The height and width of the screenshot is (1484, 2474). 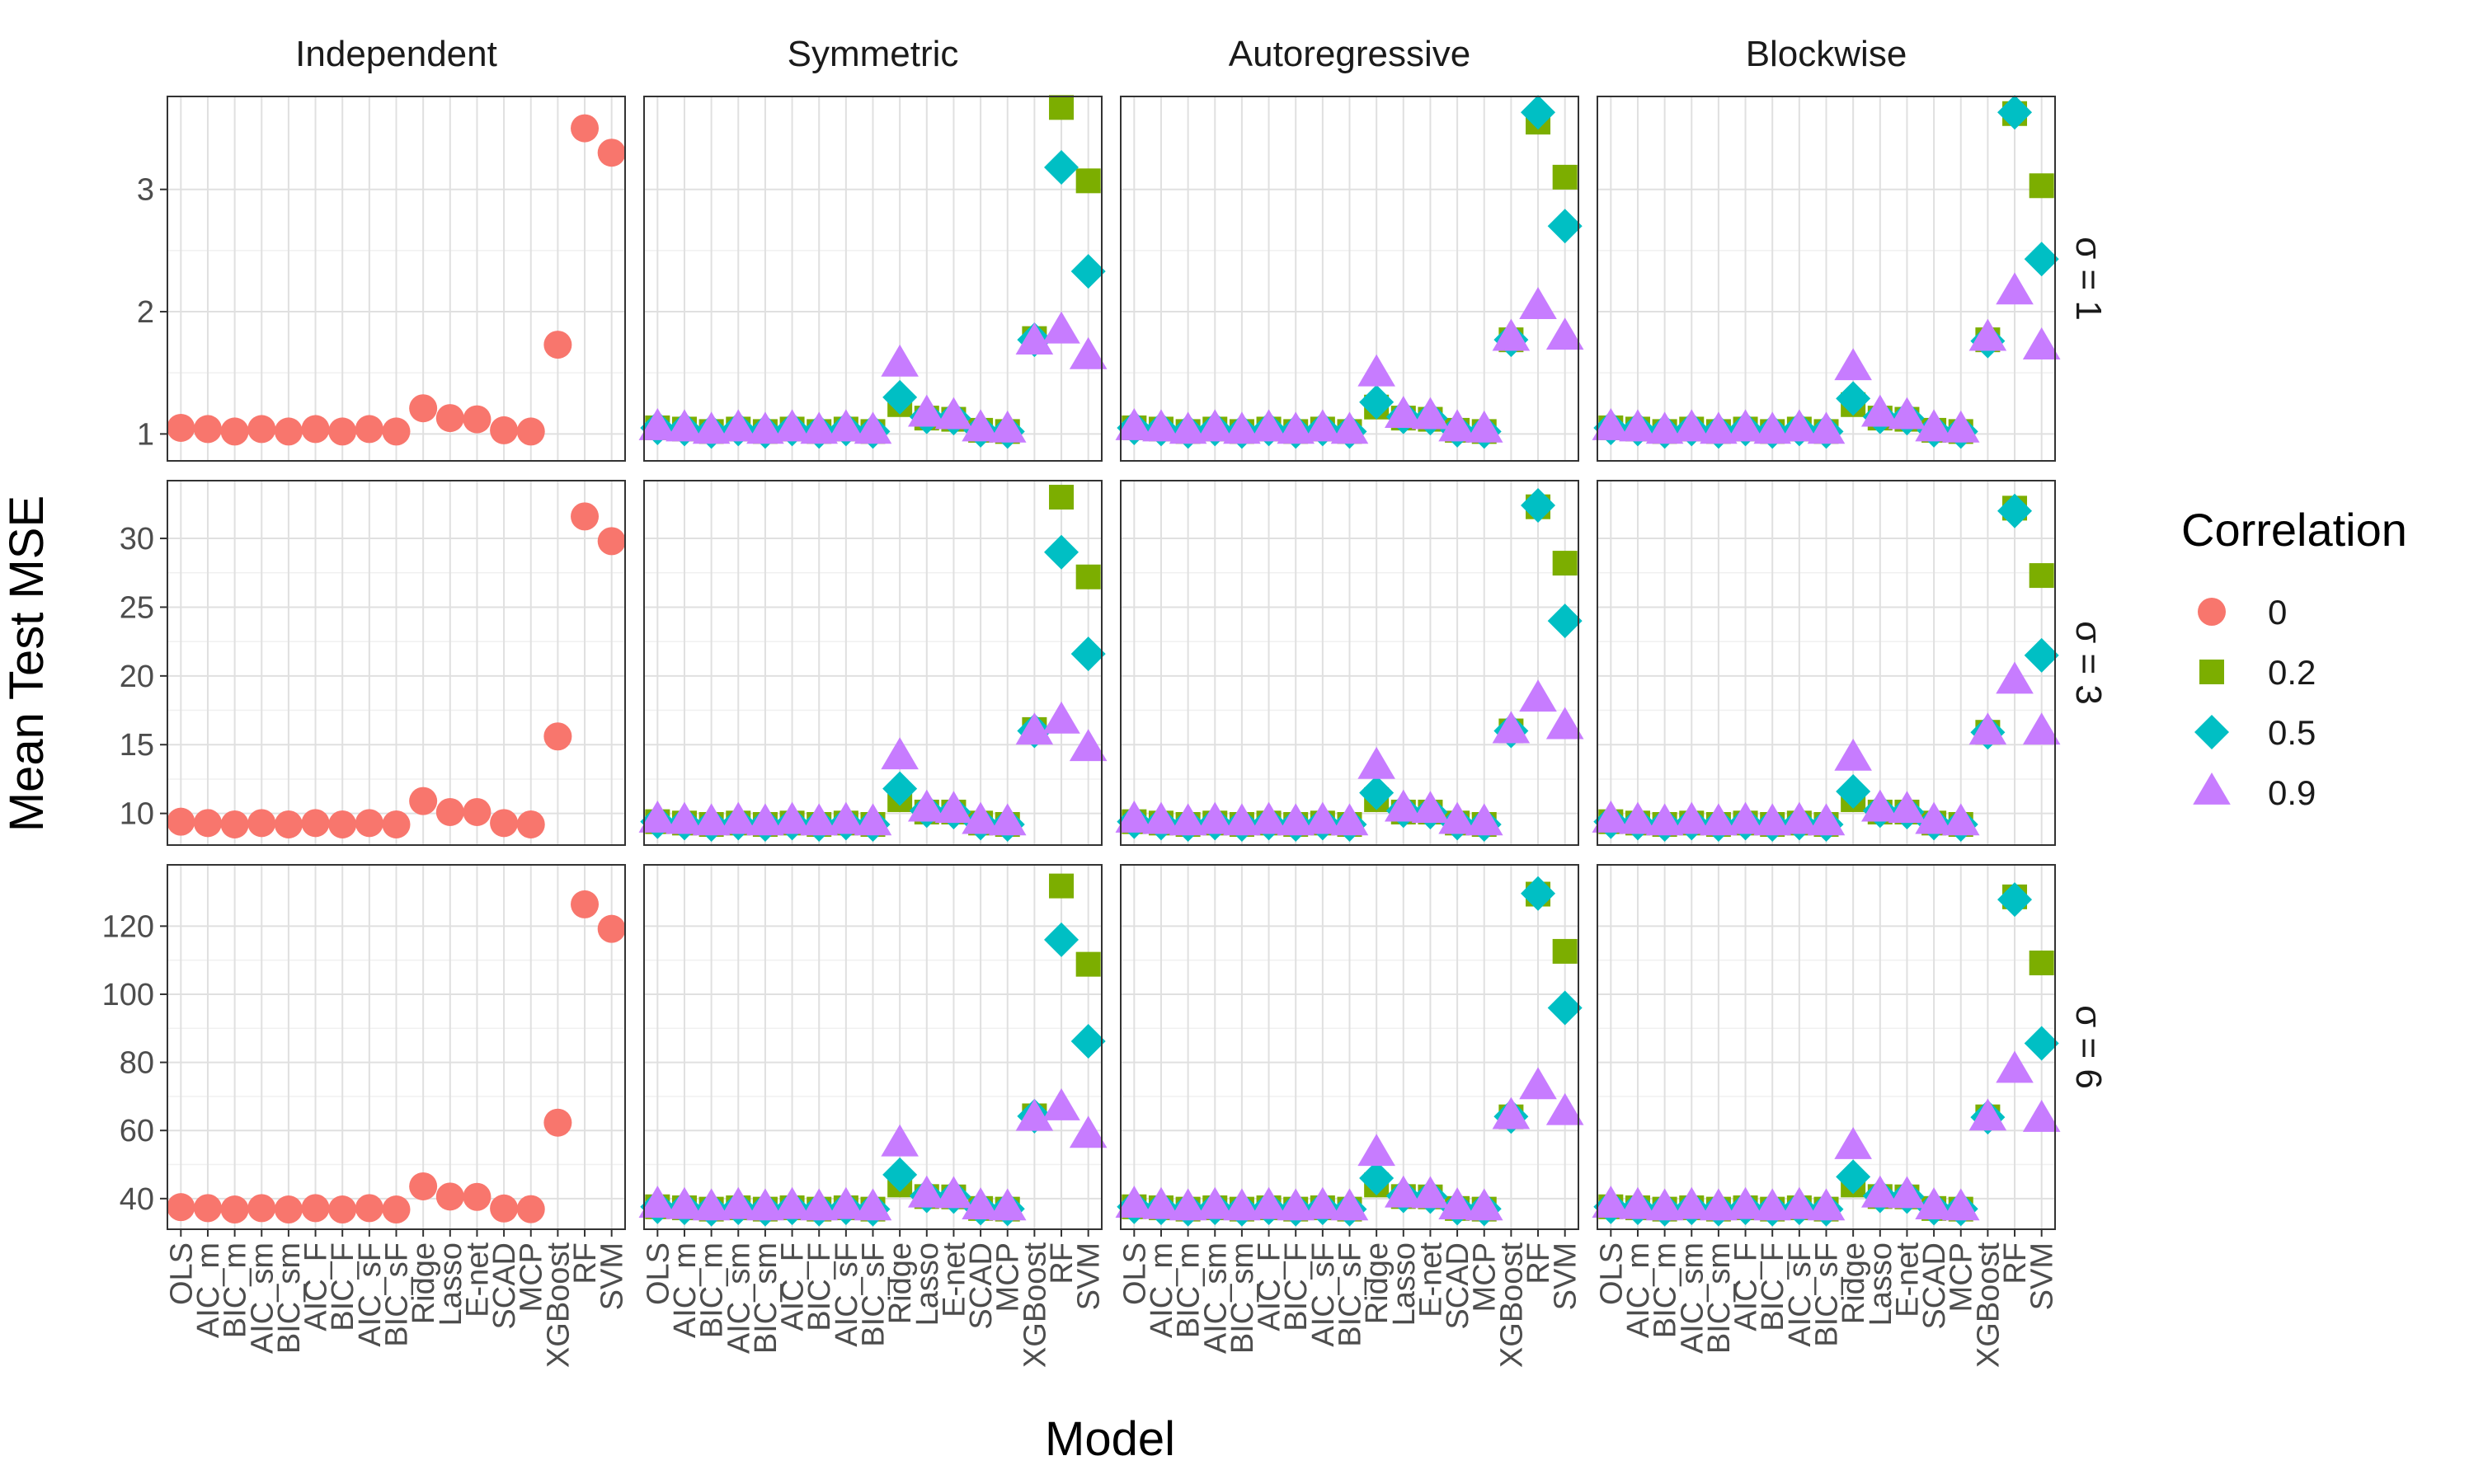 What do you see at coordinates (449, 811) in the screenshot?
I see `point-corr-0-lasso` at bounding box center [449, 811].